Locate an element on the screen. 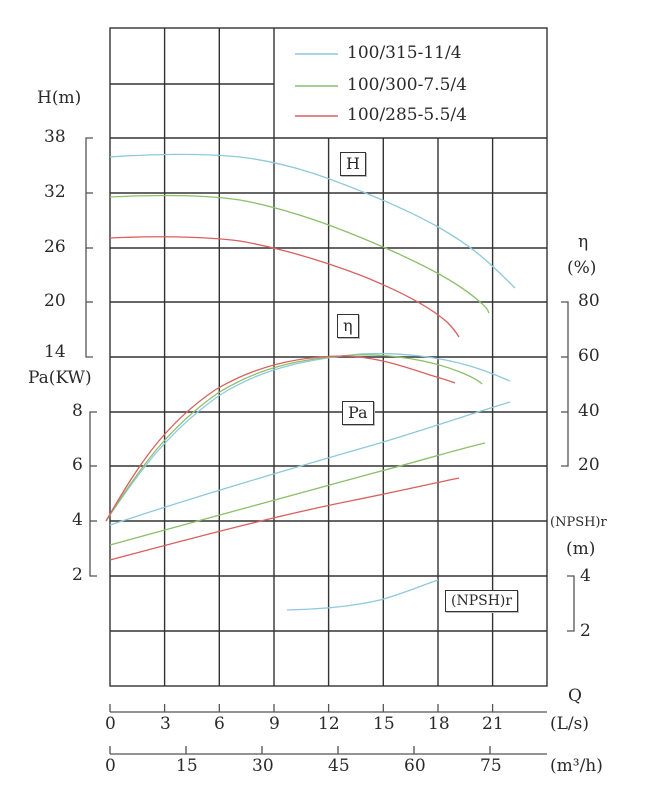  eta-curve-green is located at coordinates (294, 438).